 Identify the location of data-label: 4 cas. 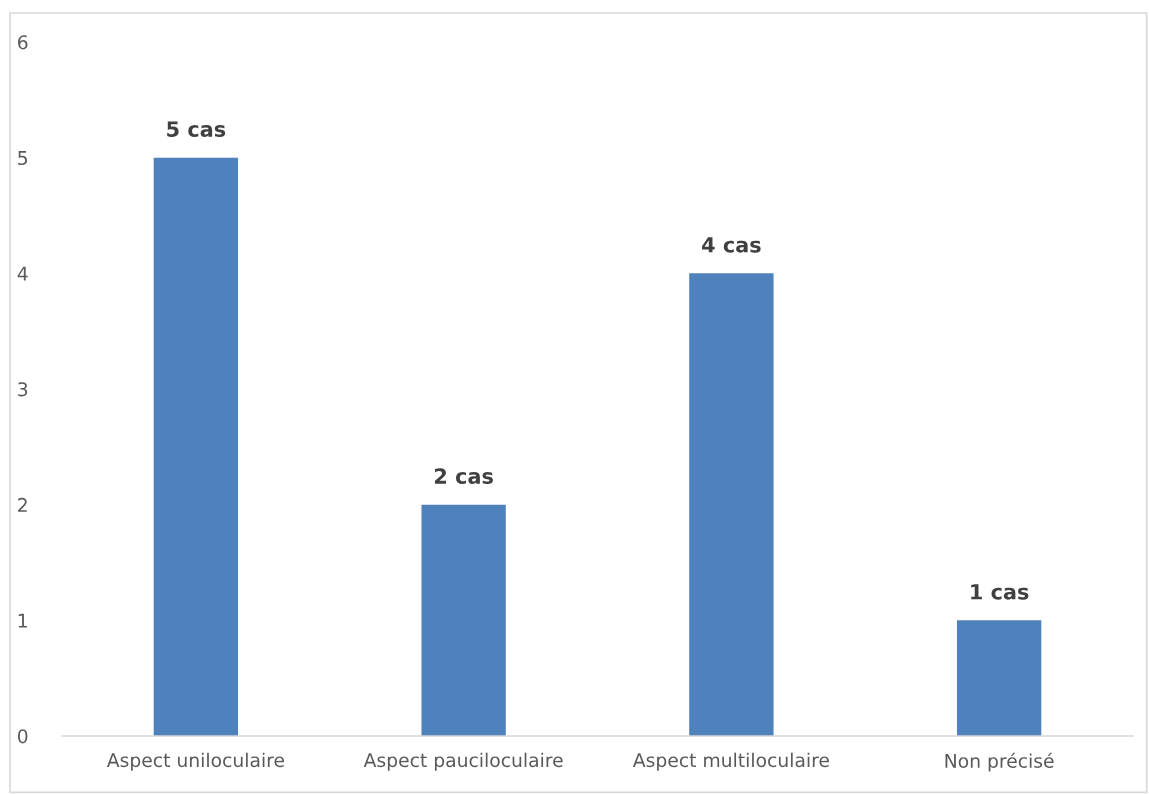
(731, 245).